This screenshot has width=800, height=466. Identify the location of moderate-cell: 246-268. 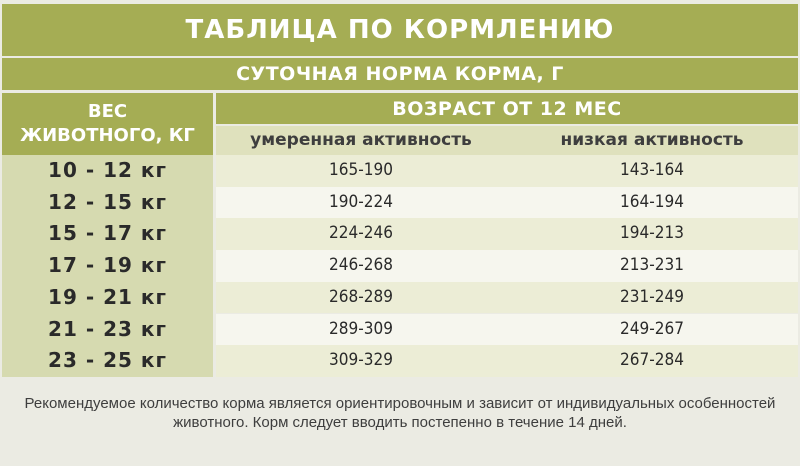
(361, 265).